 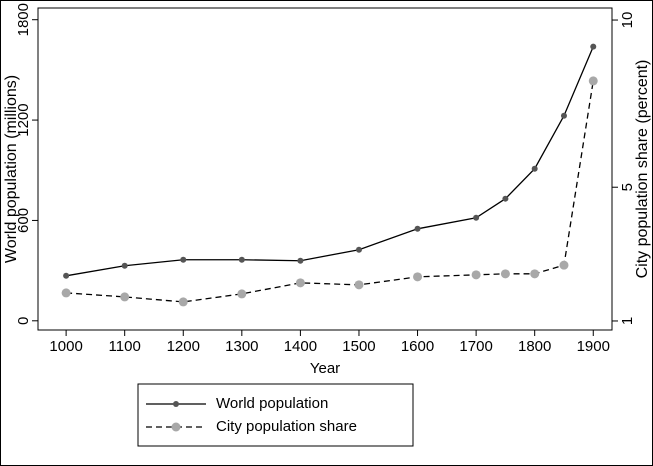 What do you see at coordinates (358, 346) in the screenshot?
I see `x-tick-label: 1500` at bounding box center [358, 346].